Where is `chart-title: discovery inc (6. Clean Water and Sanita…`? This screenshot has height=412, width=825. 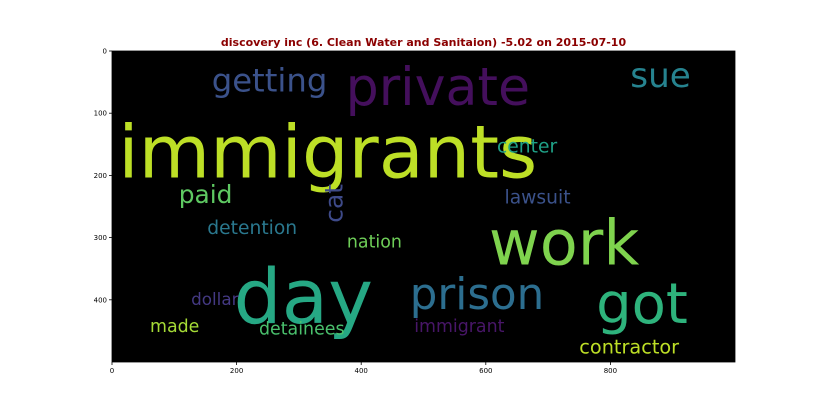 chart-title: discovery inc (6. Clean Water and Sanita… is located at coordinates (424, 42).